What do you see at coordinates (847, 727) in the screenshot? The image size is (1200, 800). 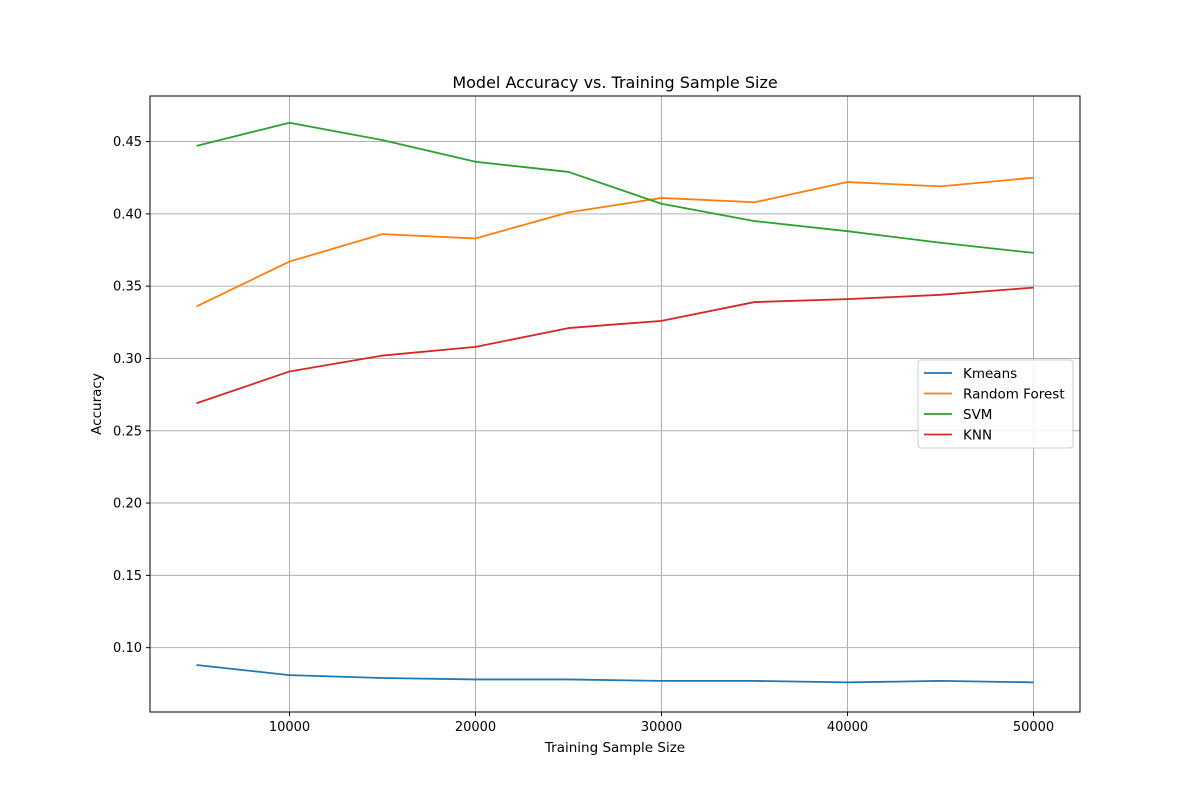 I see `x-tick-label: 40000` at bounding box center [847, 727].